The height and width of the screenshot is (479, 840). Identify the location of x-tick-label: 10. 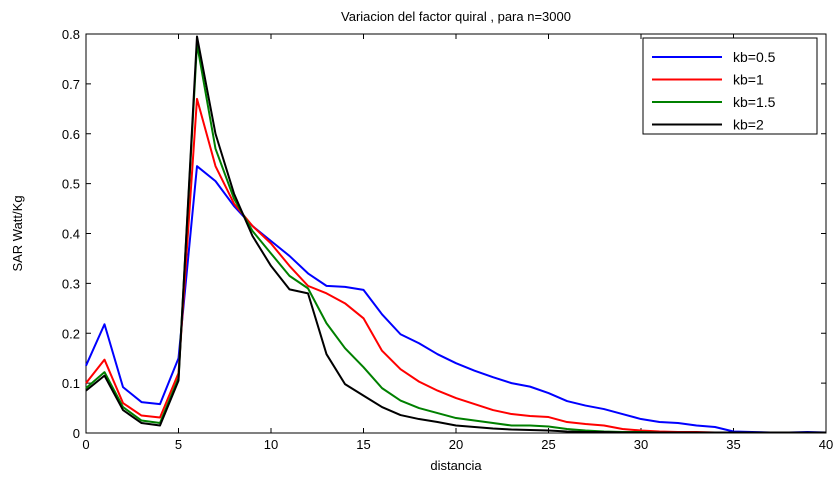
(271, 444).